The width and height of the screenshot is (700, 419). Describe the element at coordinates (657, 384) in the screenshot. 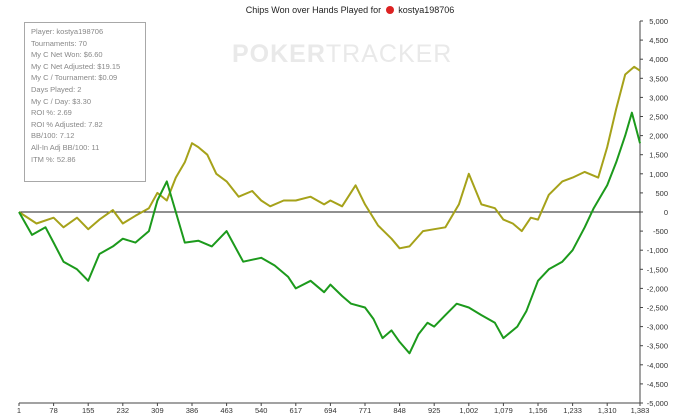

I see `y-tick-label: -4,500` at that location.